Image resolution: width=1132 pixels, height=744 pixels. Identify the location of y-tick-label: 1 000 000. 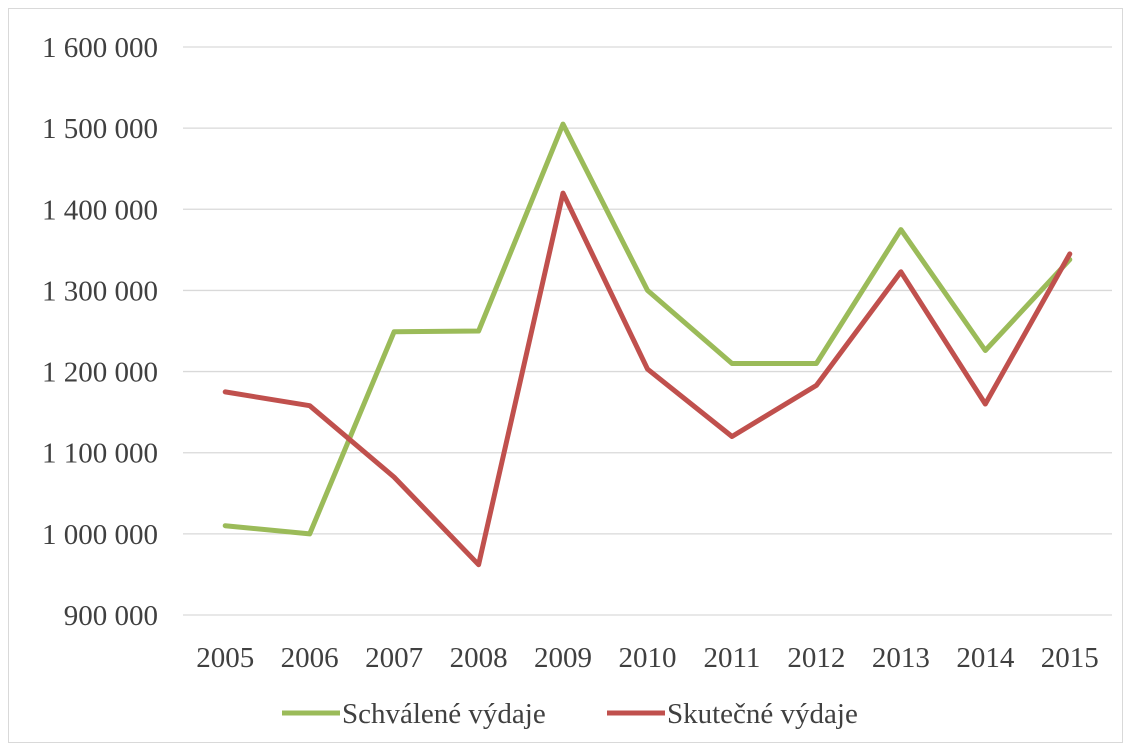
(100, 535).